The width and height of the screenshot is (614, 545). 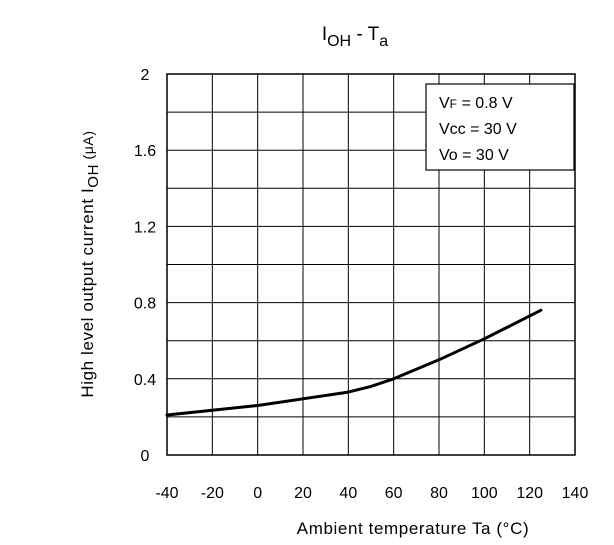 I want to click on condition-vo: Vo = 30 V, so click(x=474, y=155).